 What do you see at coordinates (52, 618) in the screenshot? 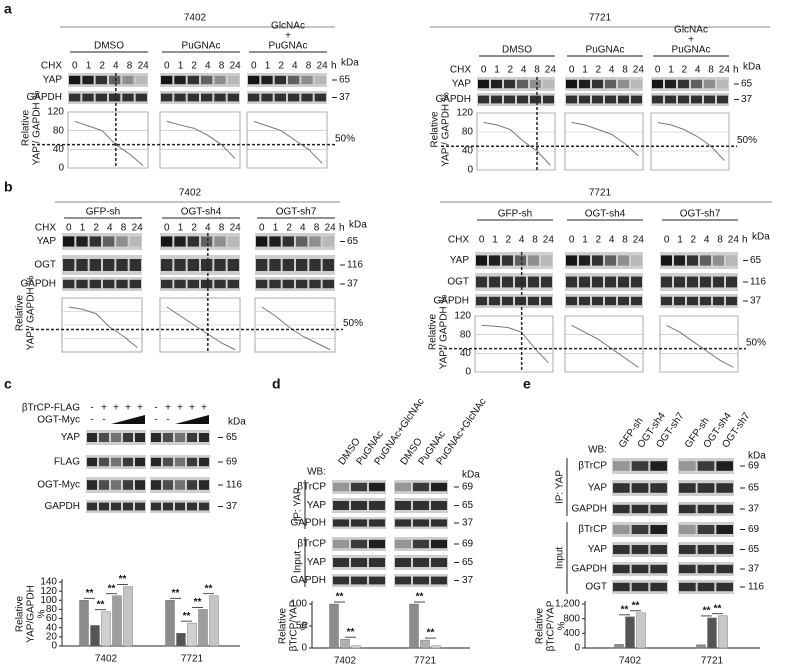
I see `y-tick-label: 60` at bounding box center [52, 618].